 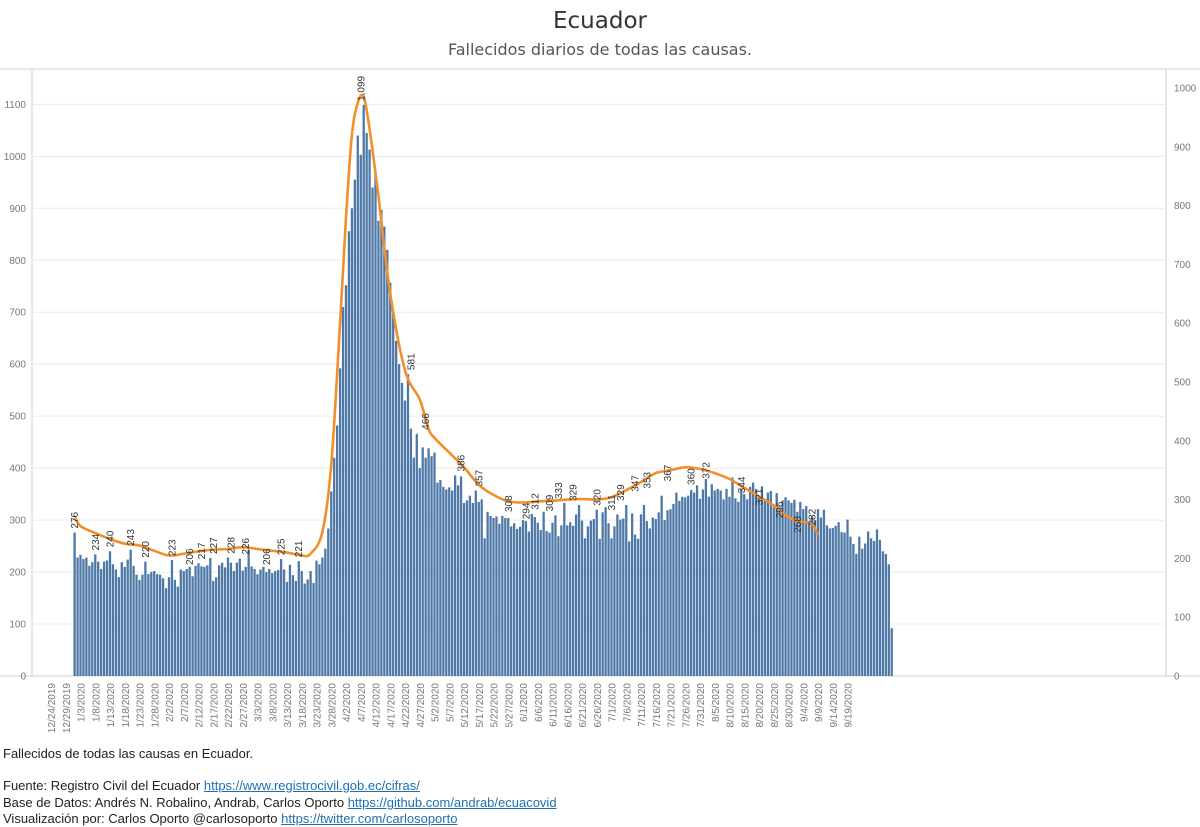 What do you see at coordinates (146, 549) in the screenshot?
I see `data-label: 220` at bounding box center [146, 549].